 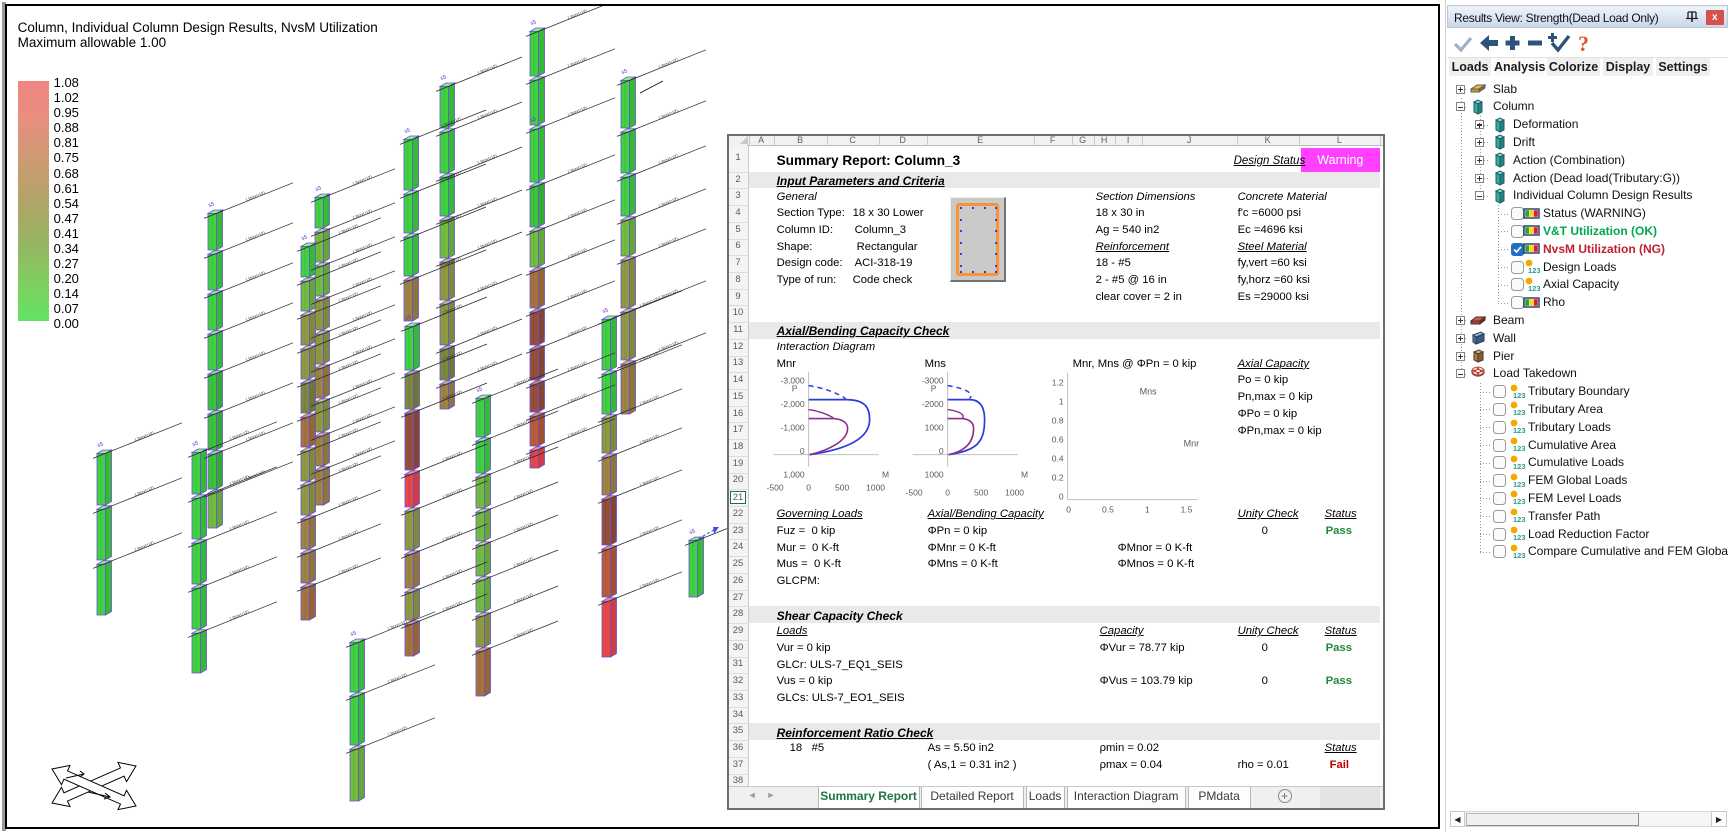 I want to click on svg-text: 1000, so click(x=934, y=475).